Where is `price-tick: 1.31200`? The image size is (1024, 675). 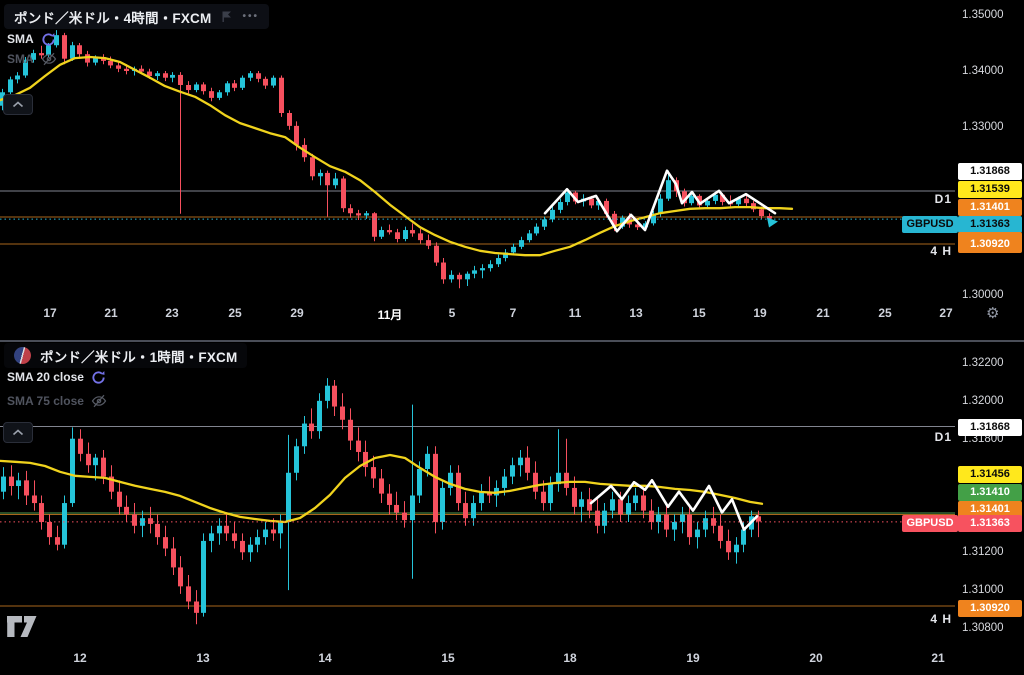
price-tick: 1.31200 is located at coordinates (983, 552).